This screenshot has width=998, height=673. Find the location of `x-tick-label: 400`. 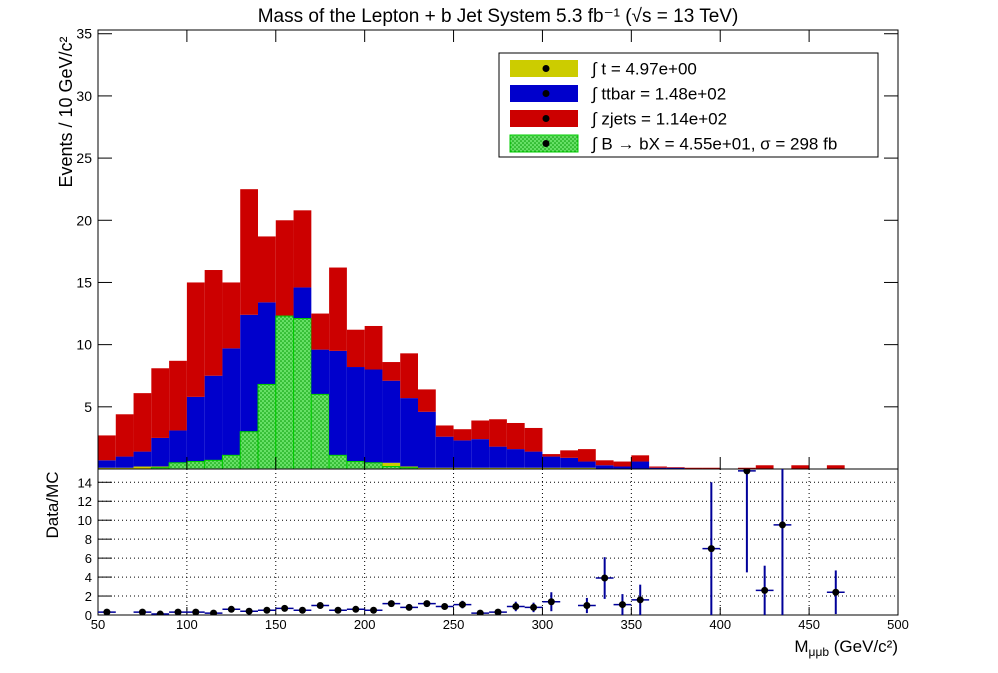

x-tick-label: 400 is located at coordinates (720, 624).